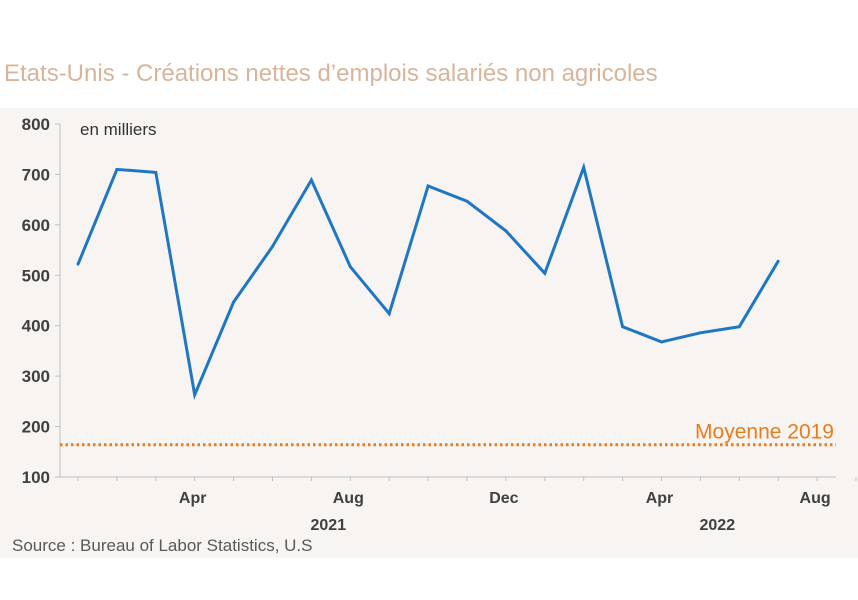 The height and width of the screenshot is (600, 858). I want to click on year-label: 2022, so click(718, 525).